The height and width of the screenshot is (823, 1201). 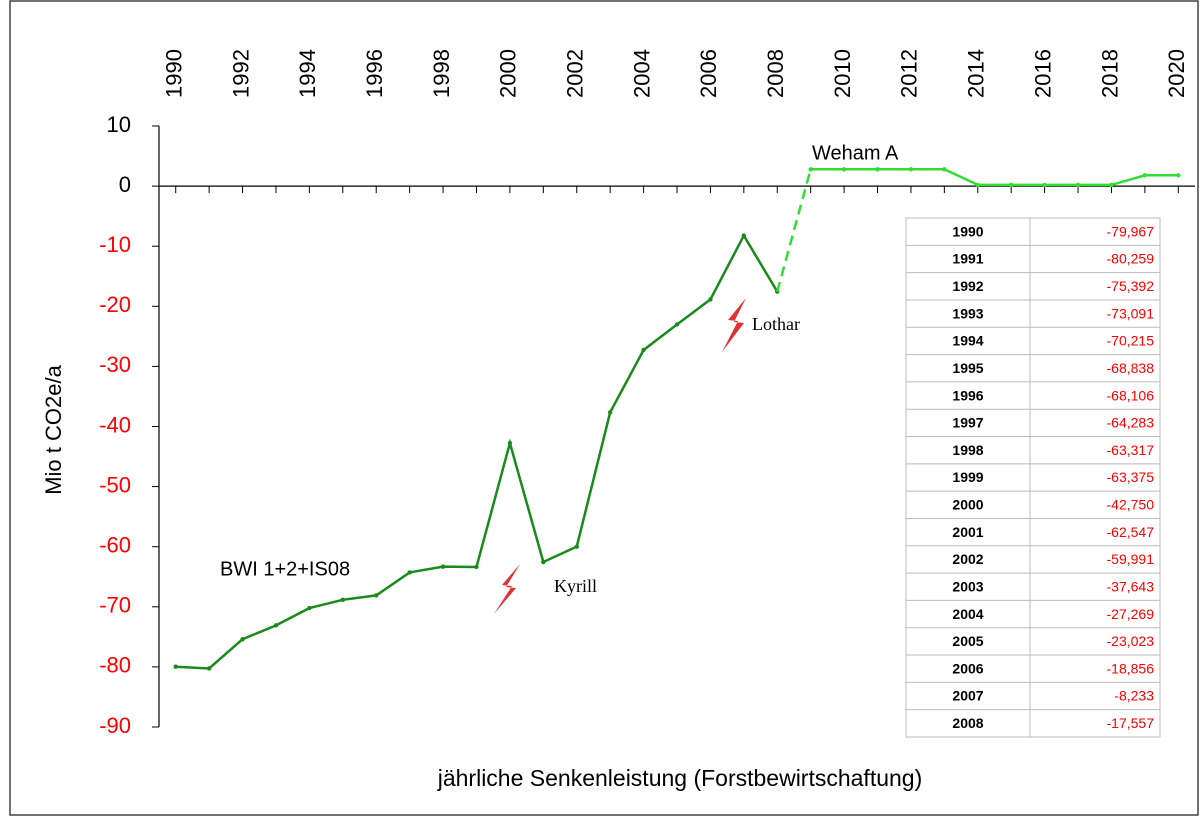 I want to click on x-tick-label: 2018, so click(x=1109, y=73).